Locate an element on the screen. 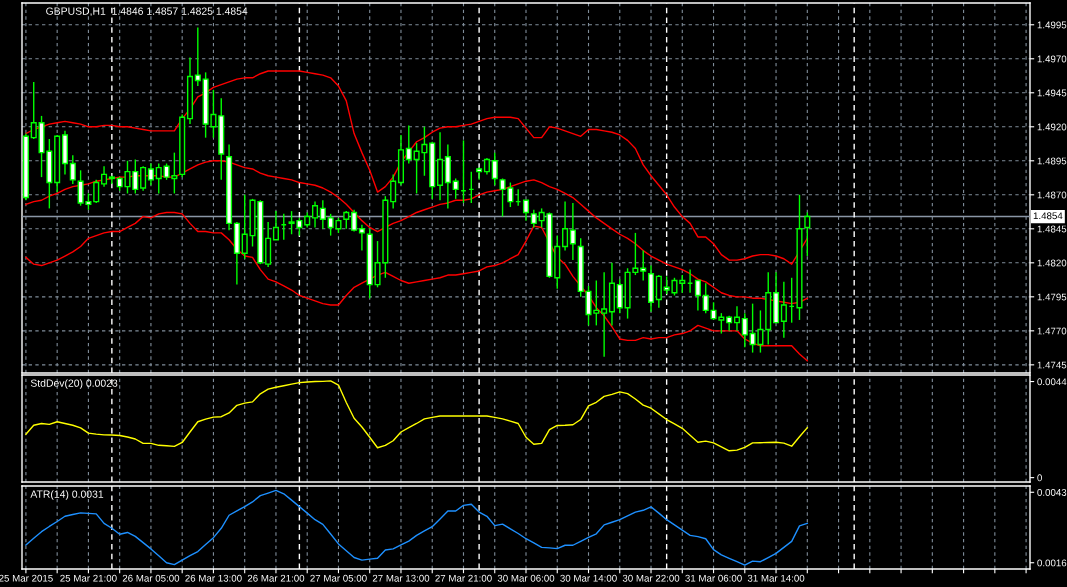 This screenshot has height=587, width=1067. x-tick-label: 30 Mar 06:00 is located at coordinates (526, 578).